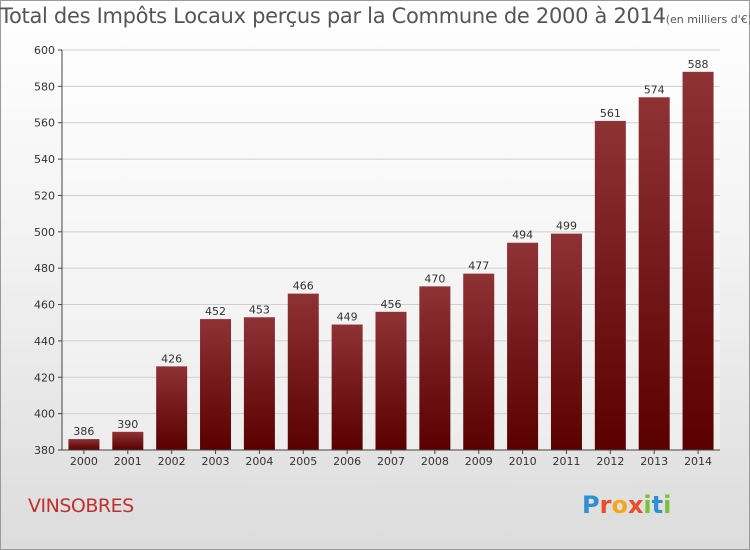  Describe the element at coordinates (44, 450) in the screenshot. I see `y-tick-label: 380` at that location.